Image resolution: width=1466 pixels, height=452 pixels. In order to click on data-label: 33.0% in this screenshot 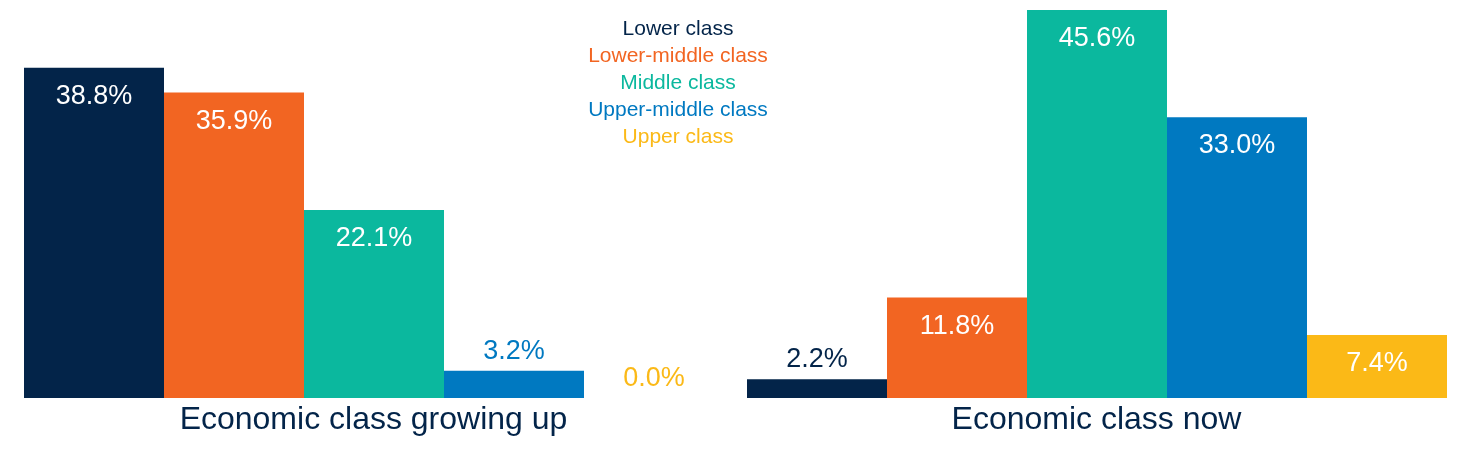, I will do `click(1237, 144)`.